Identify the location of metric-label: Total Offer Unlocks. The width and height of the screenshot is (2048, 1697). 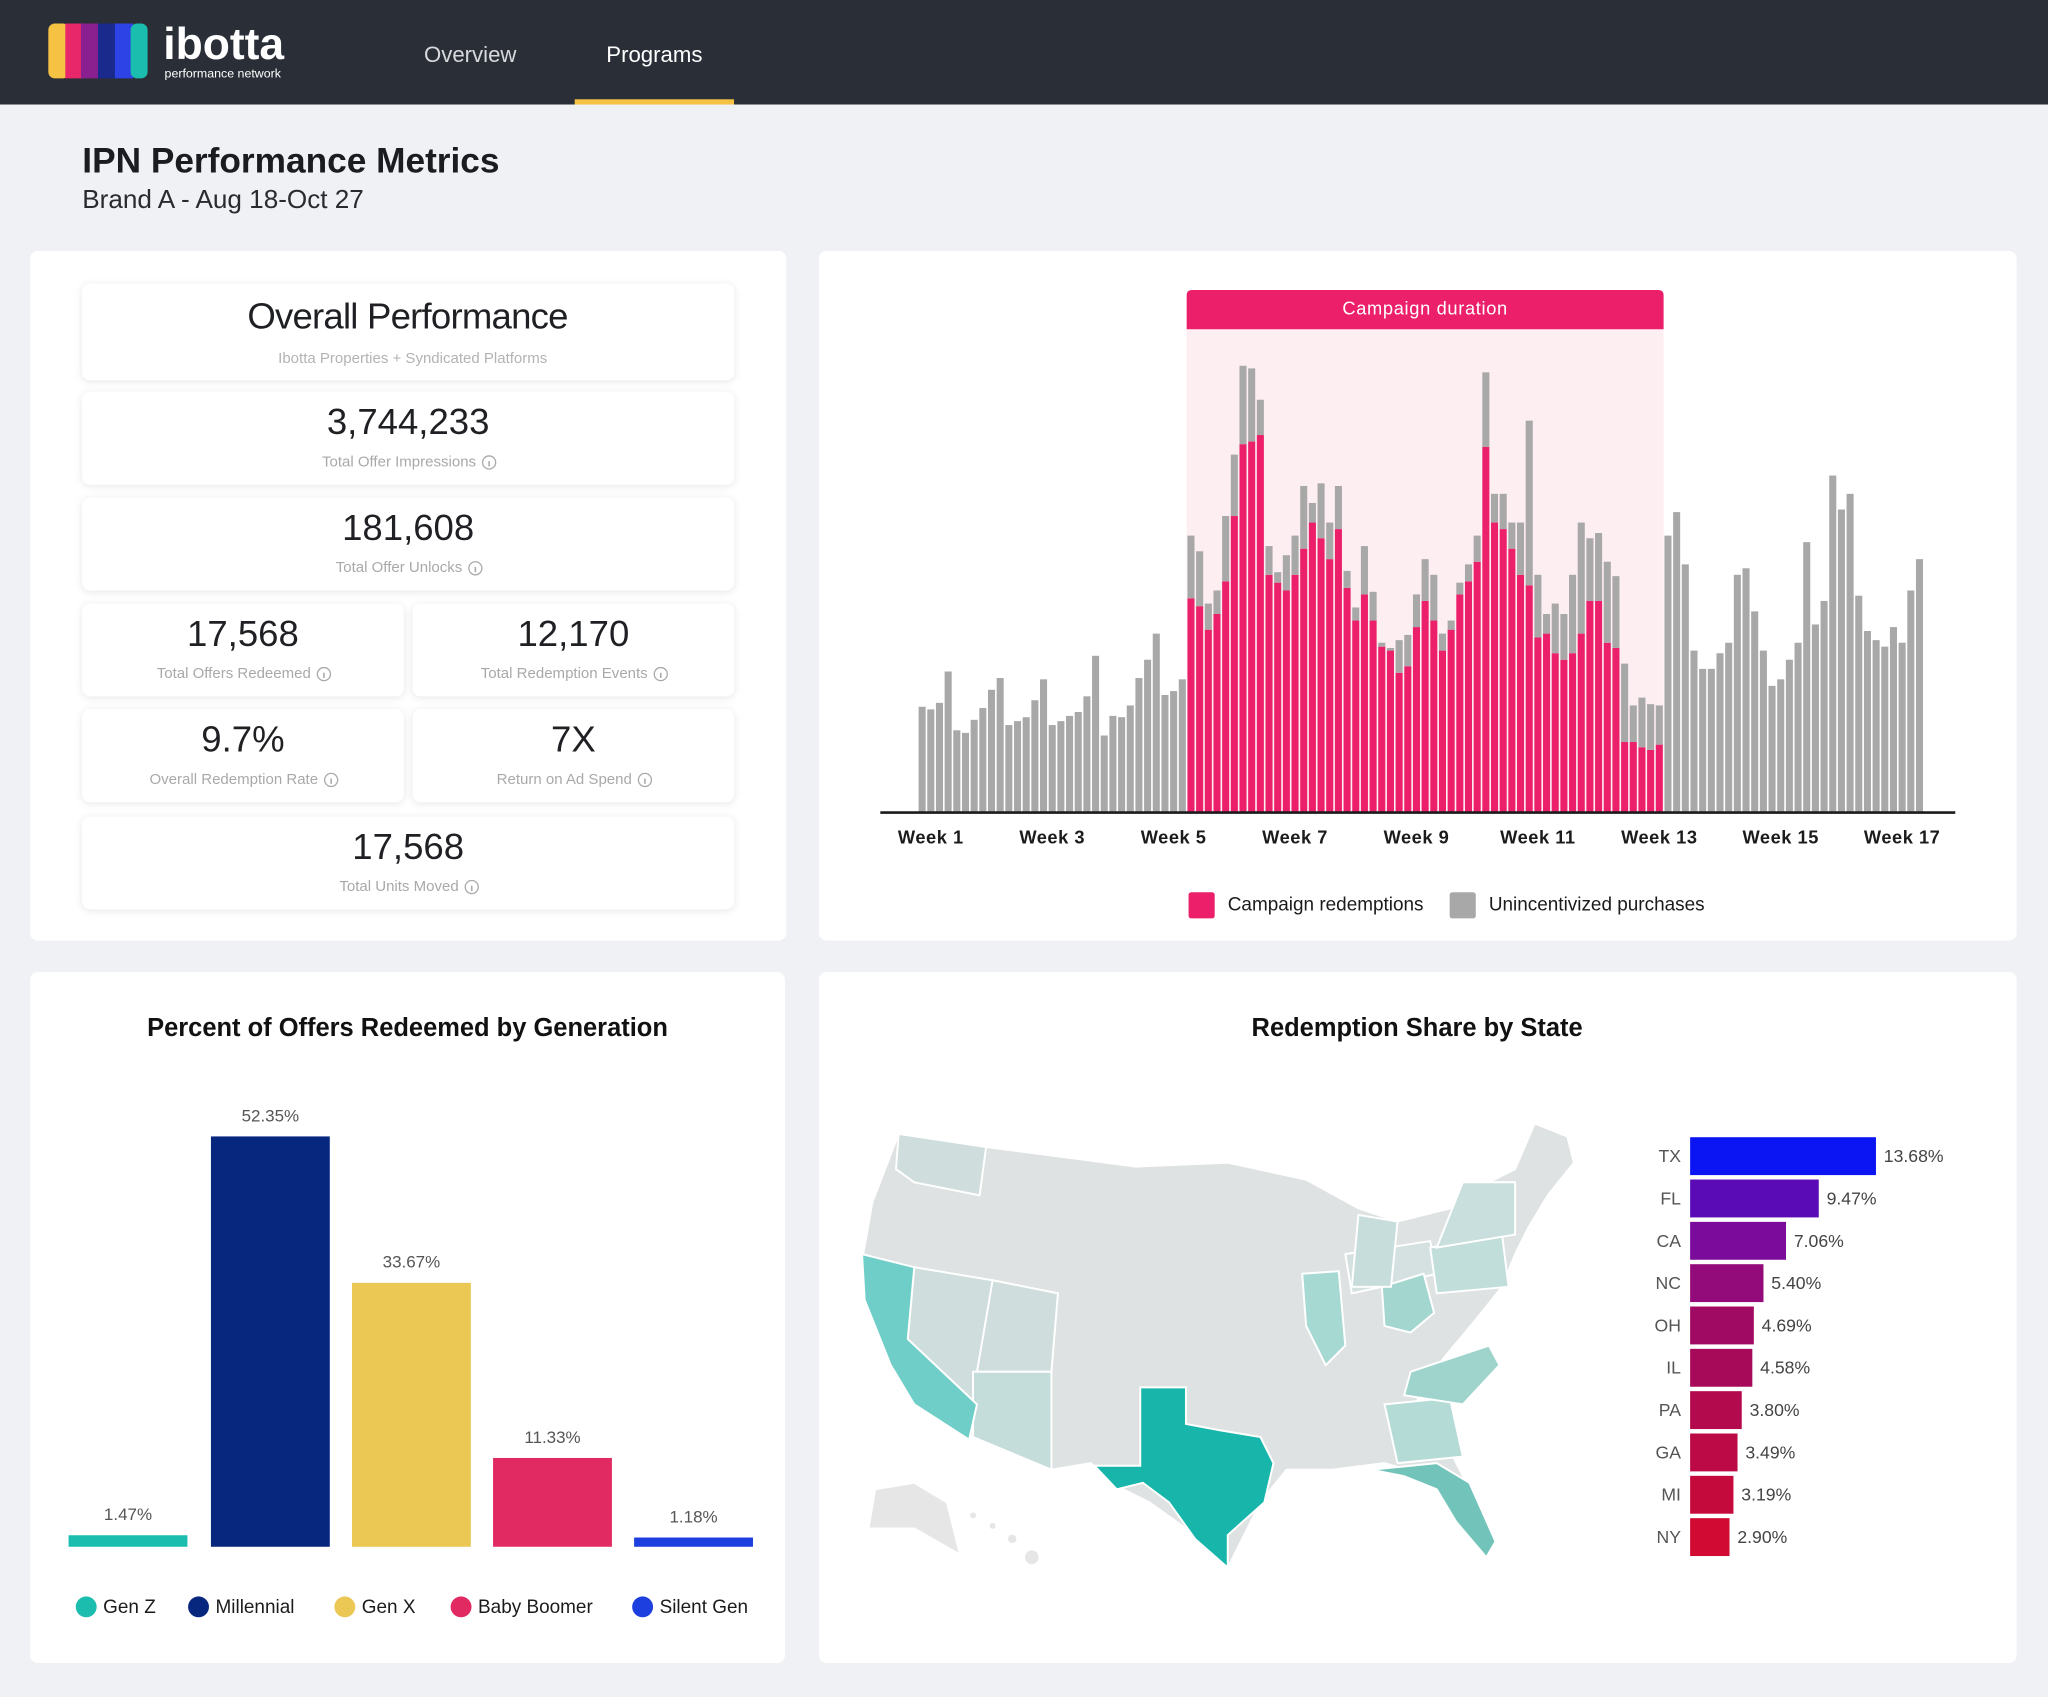
(399, 567).